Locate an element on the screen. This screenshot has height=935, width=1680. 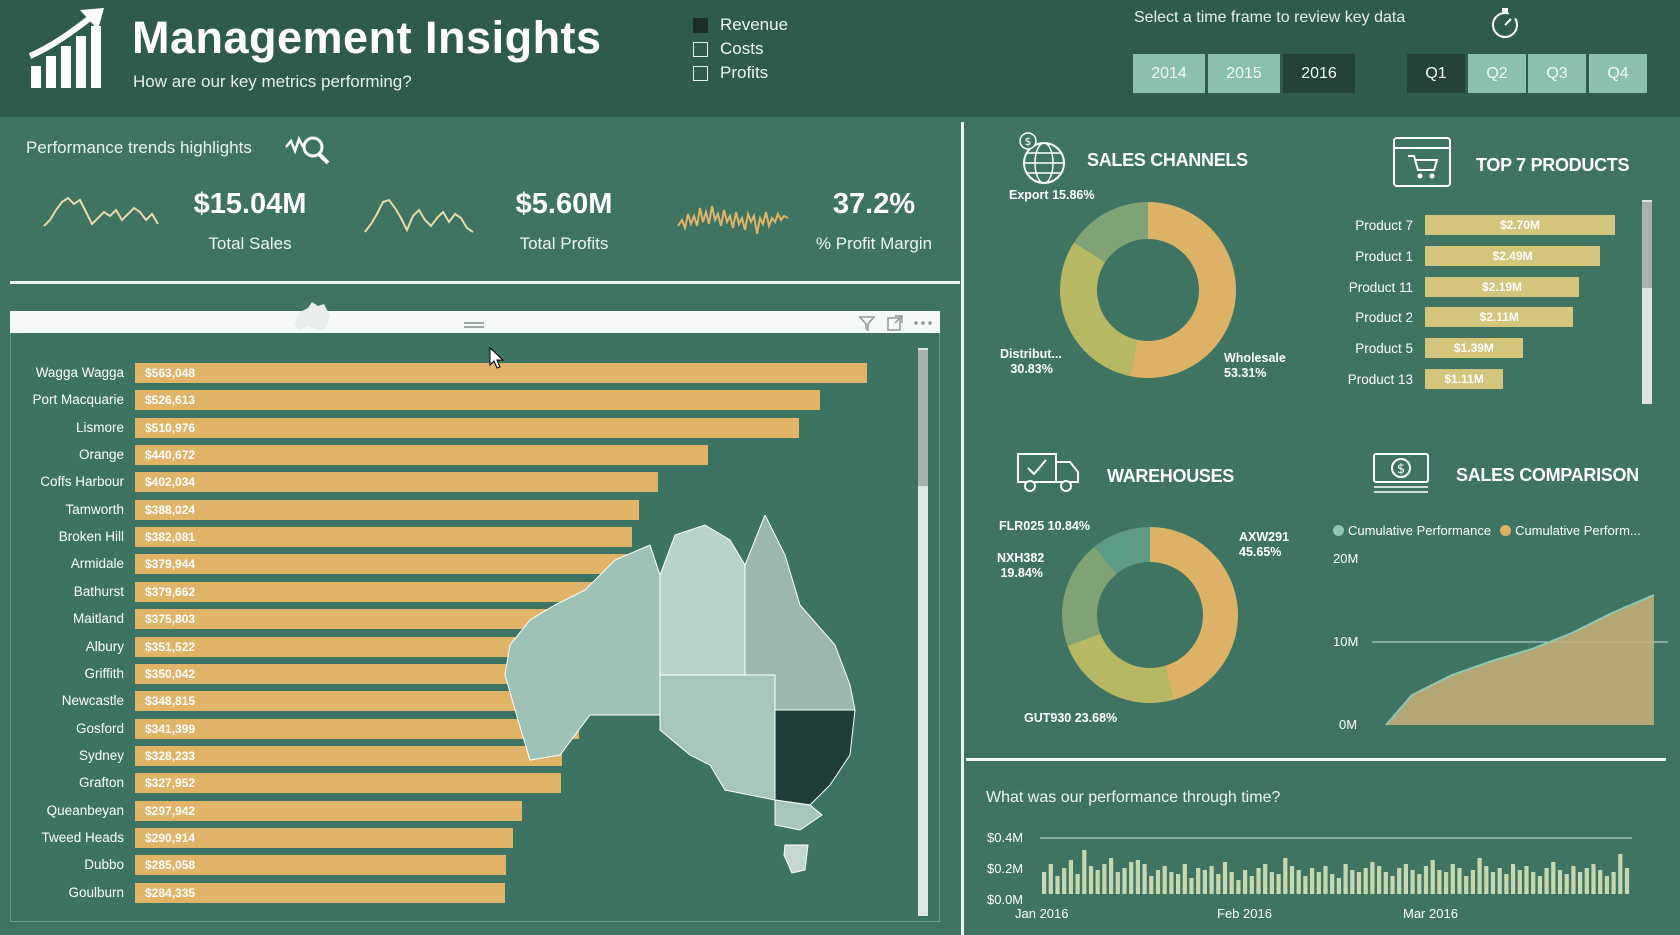
scrollbar-thumb is located at coordinates (923, 418).